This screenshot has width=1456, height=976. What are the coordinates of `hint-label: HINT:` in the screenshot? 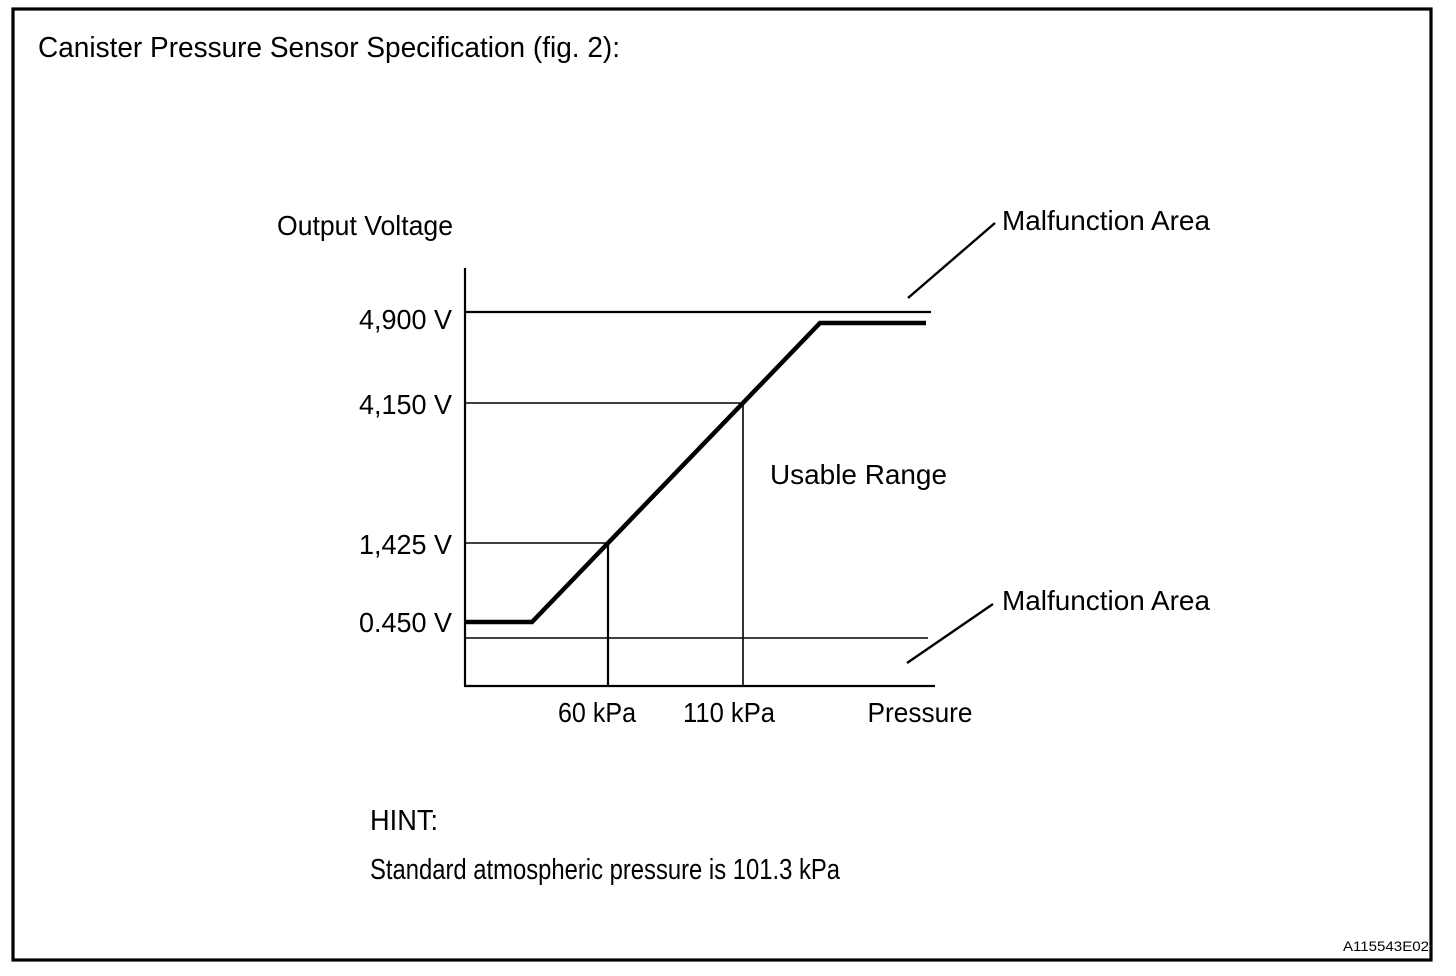 It's located at (404, 821).